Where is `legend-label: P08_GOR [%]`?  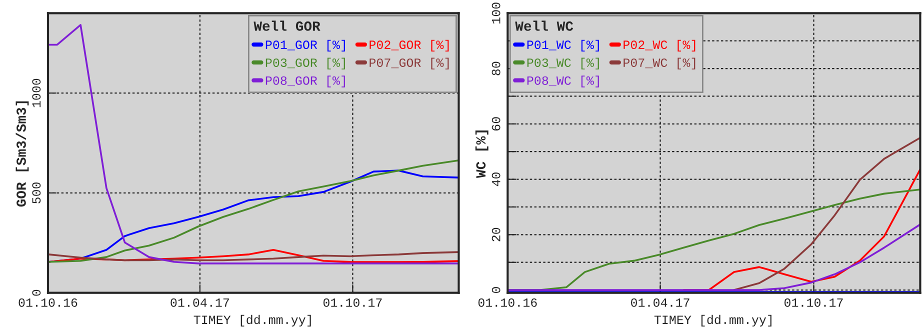
legend-label: P08_GOR [%] is located at coordinates (305, 82).